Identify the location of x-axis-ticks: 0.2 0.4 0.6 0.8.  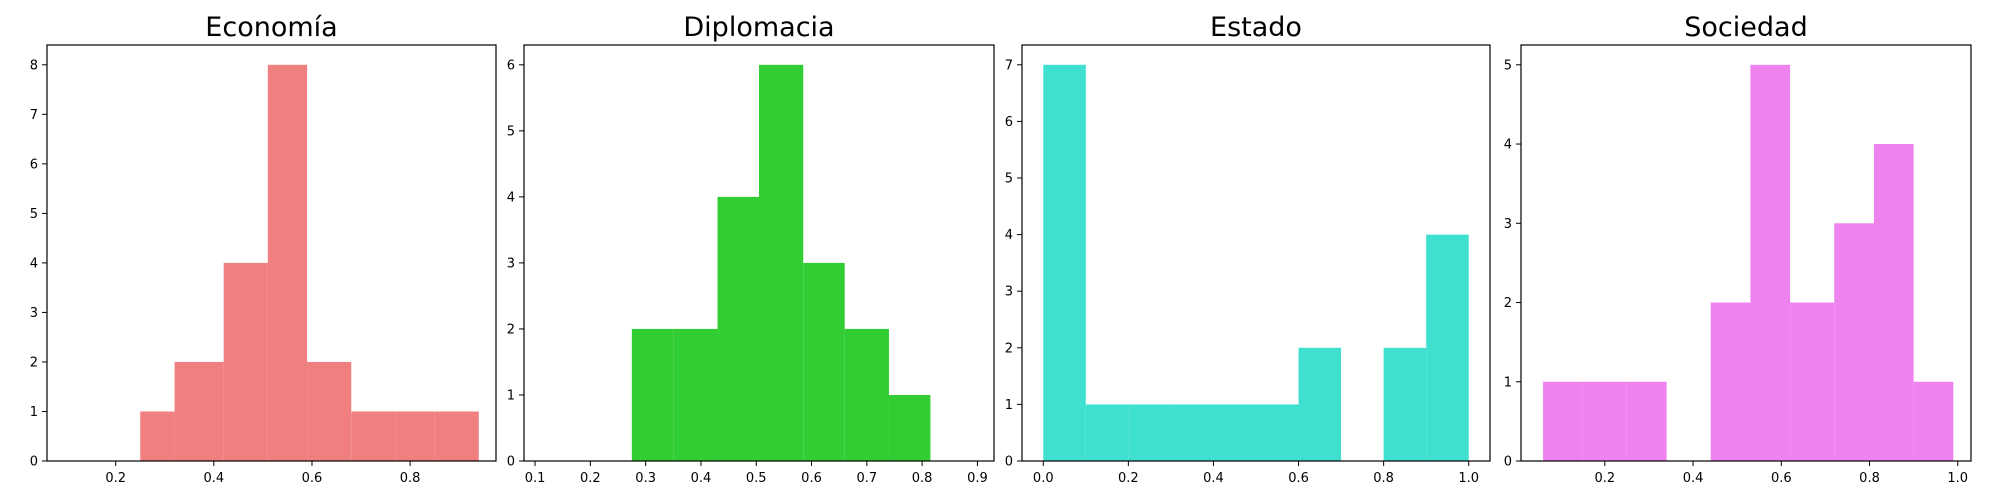
(262, 473).